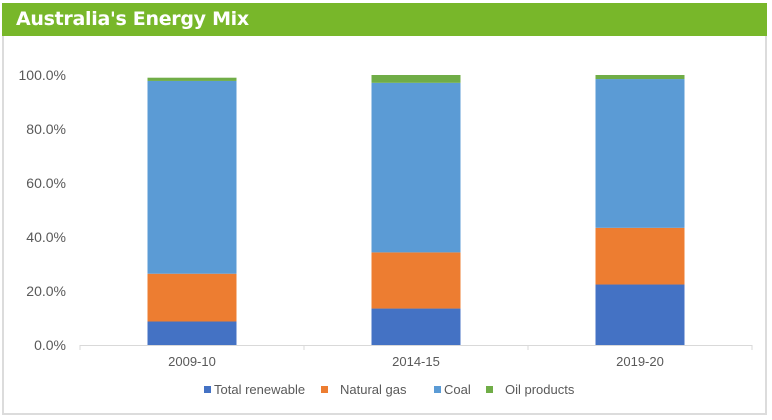 The width and height of the screenshot is (772, 420). I want to click on legend-label: Oil products, so click(540, 389).